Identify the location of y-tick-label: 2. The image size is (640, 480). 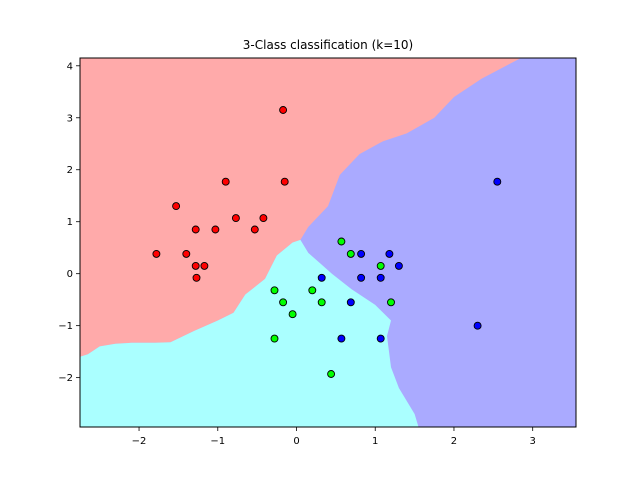
(70, 170).